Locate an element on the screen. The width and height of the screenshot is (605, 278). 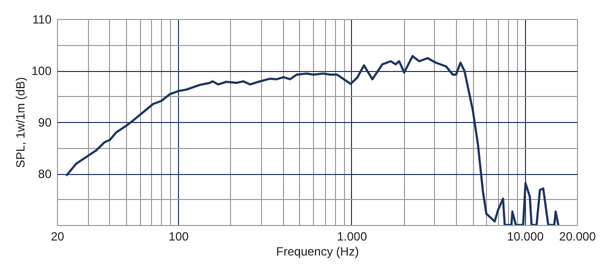
x-axis-title: Frequency (Hz) is located at coordinates (317, 251).